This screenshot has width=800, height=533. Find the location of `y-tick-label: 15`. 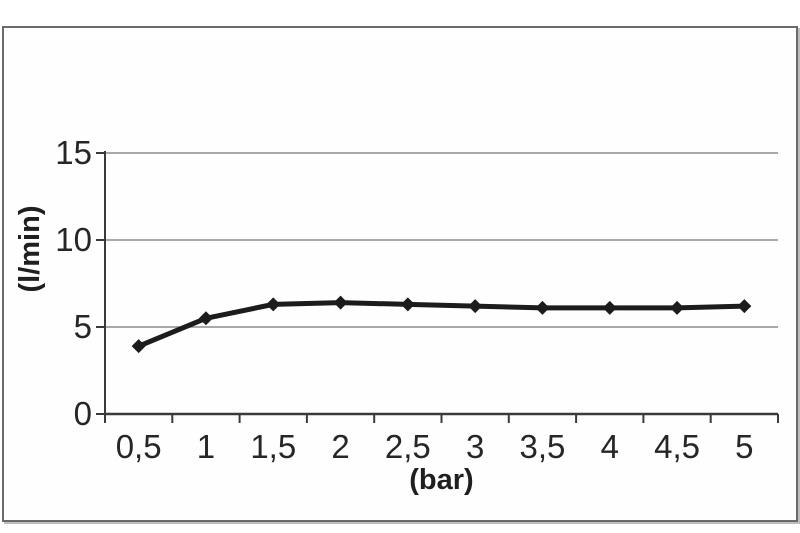

y-tick-label: 15 is located at coordinates (73, 152).